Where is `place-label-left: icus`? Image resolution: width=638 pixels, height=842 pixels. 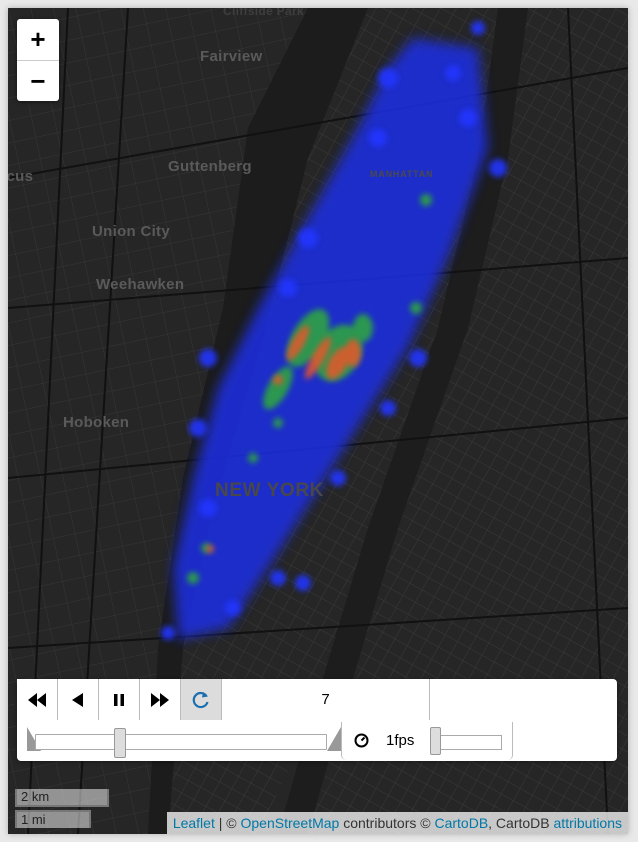
place-label-left: icus is located at coordinates (21, 176).